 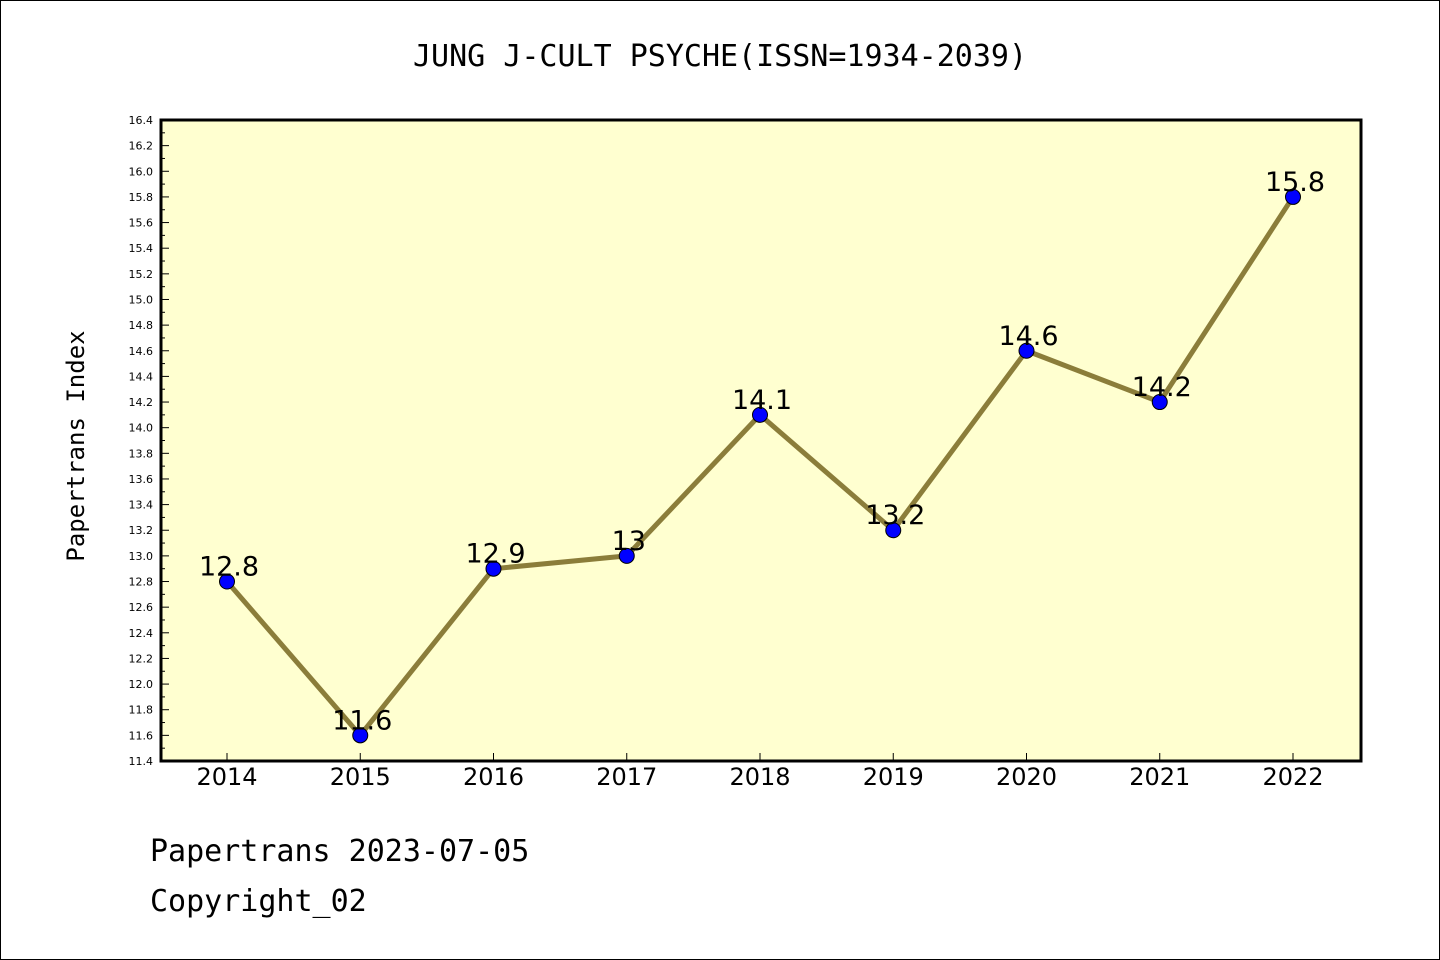 What do you see at coordinates (258, 901) in the screenshot?
I see `footer-copyright: Copyright_02` at bounding box center [258, 901].